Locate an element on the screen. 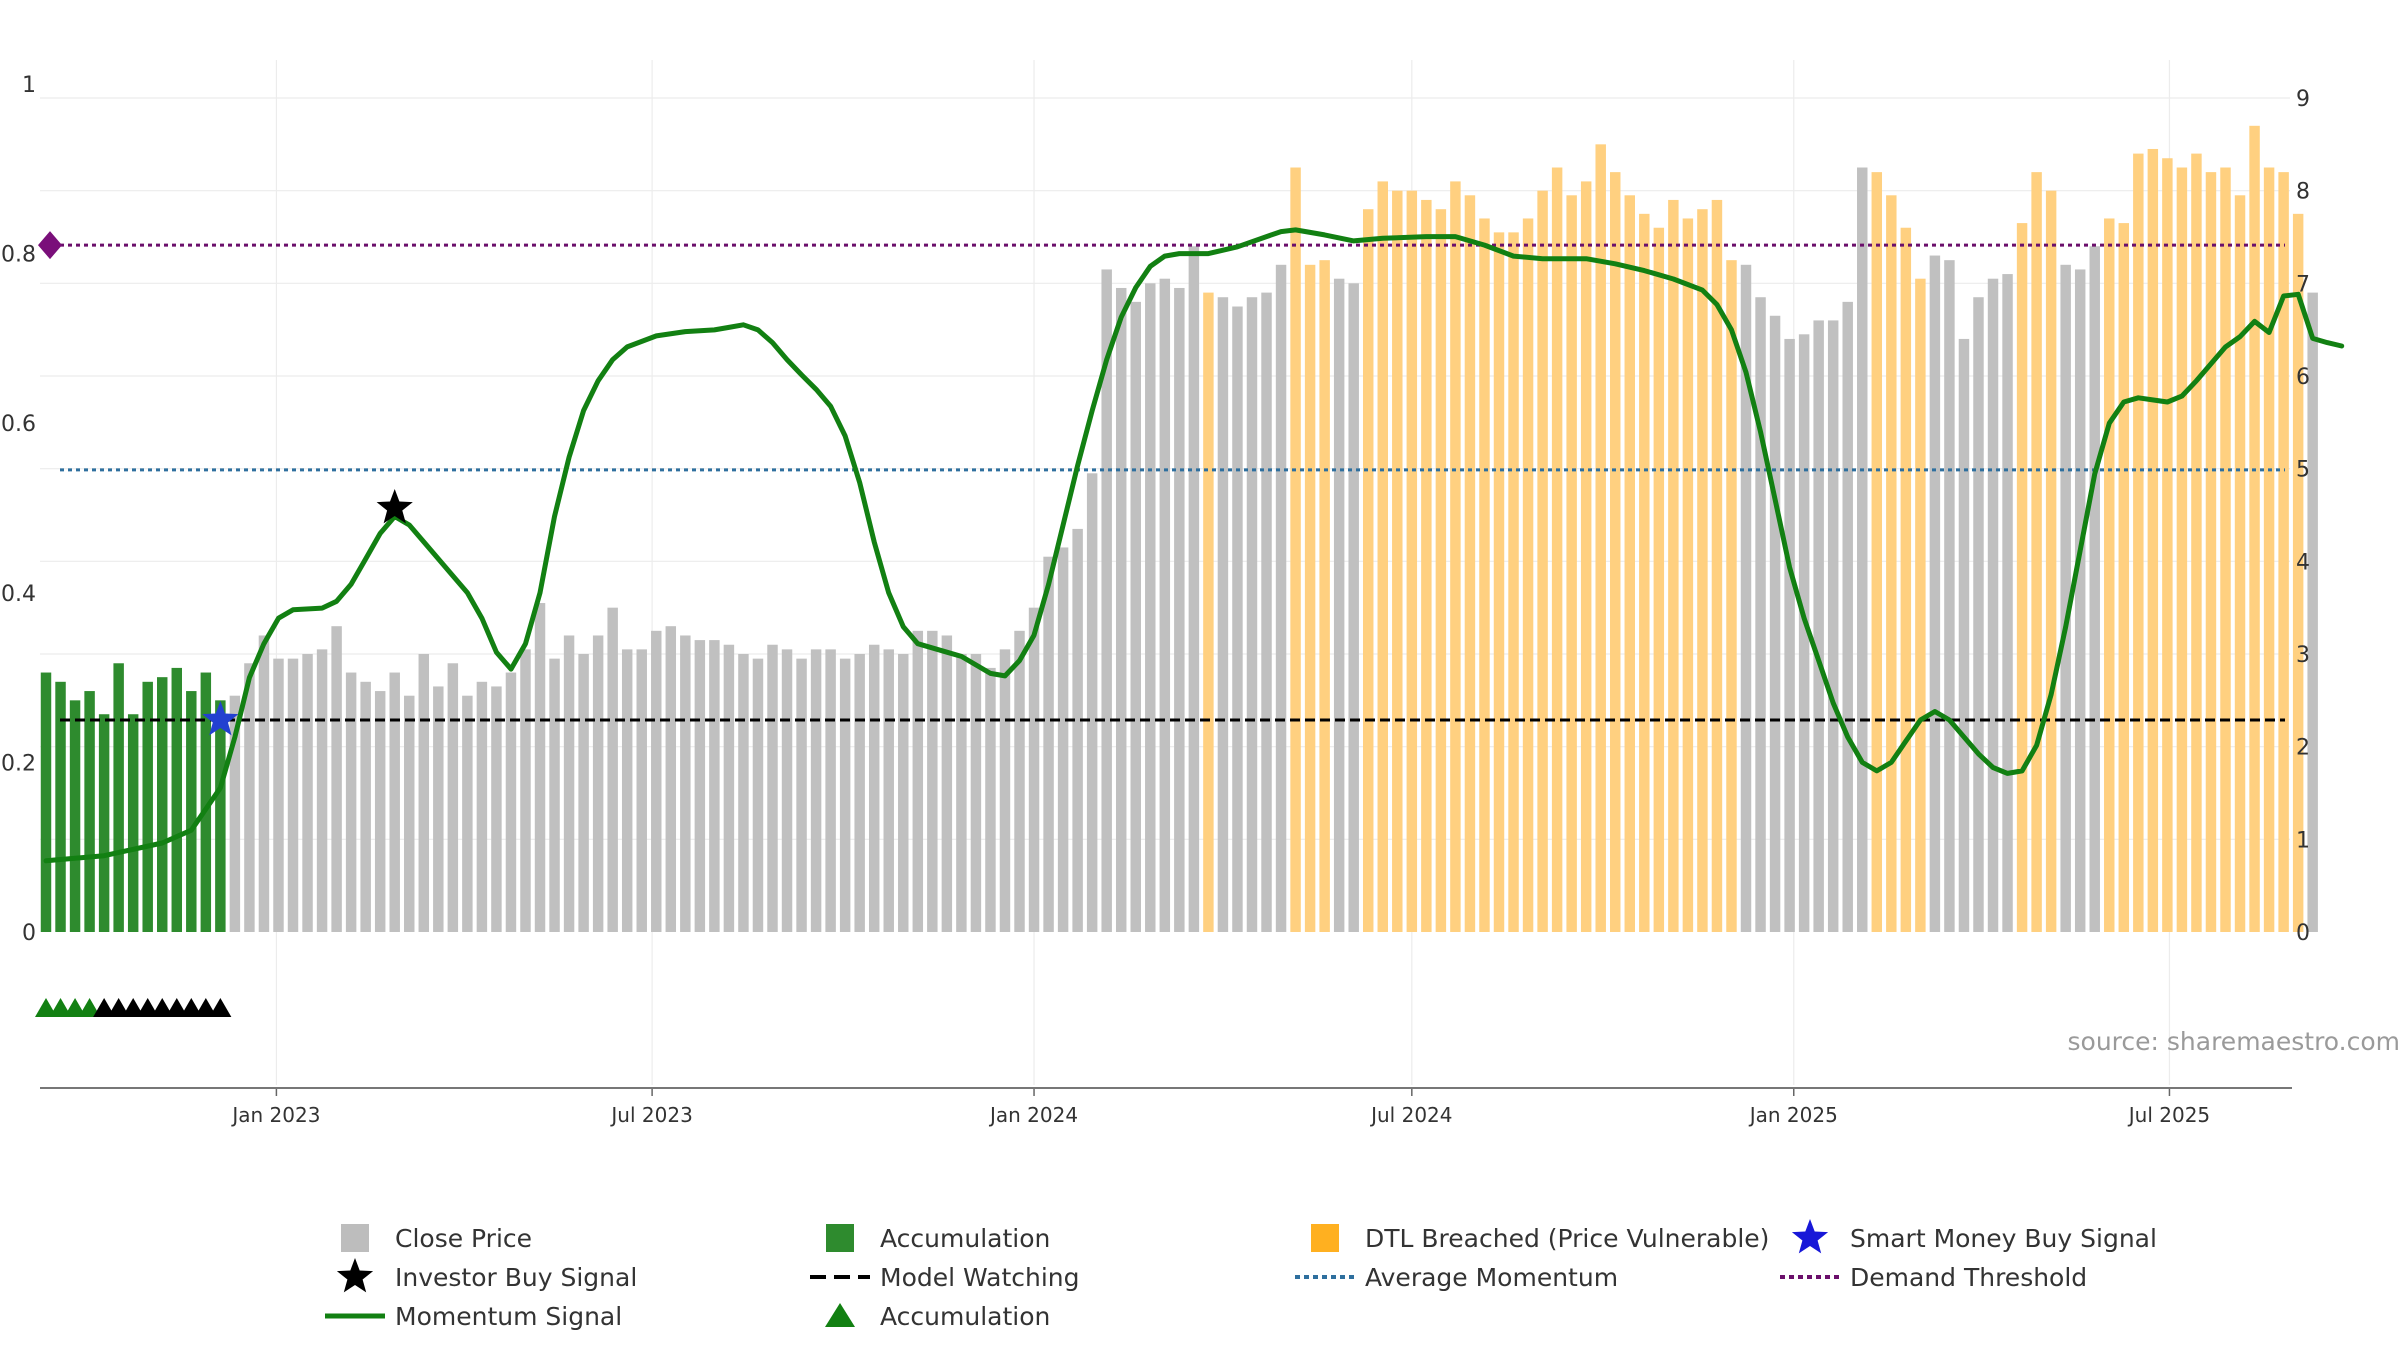 This screenshot has width=2400, height=1350. legend-smart-money-buy-signal-star-label: Smart Money Buy Signal is located at coordinates (2003, 1238).